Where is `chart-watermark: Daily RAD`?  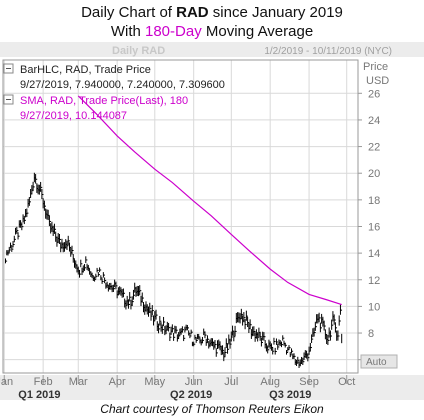
chart-watermark: Daily RAD is located at coordinates (138, 51).